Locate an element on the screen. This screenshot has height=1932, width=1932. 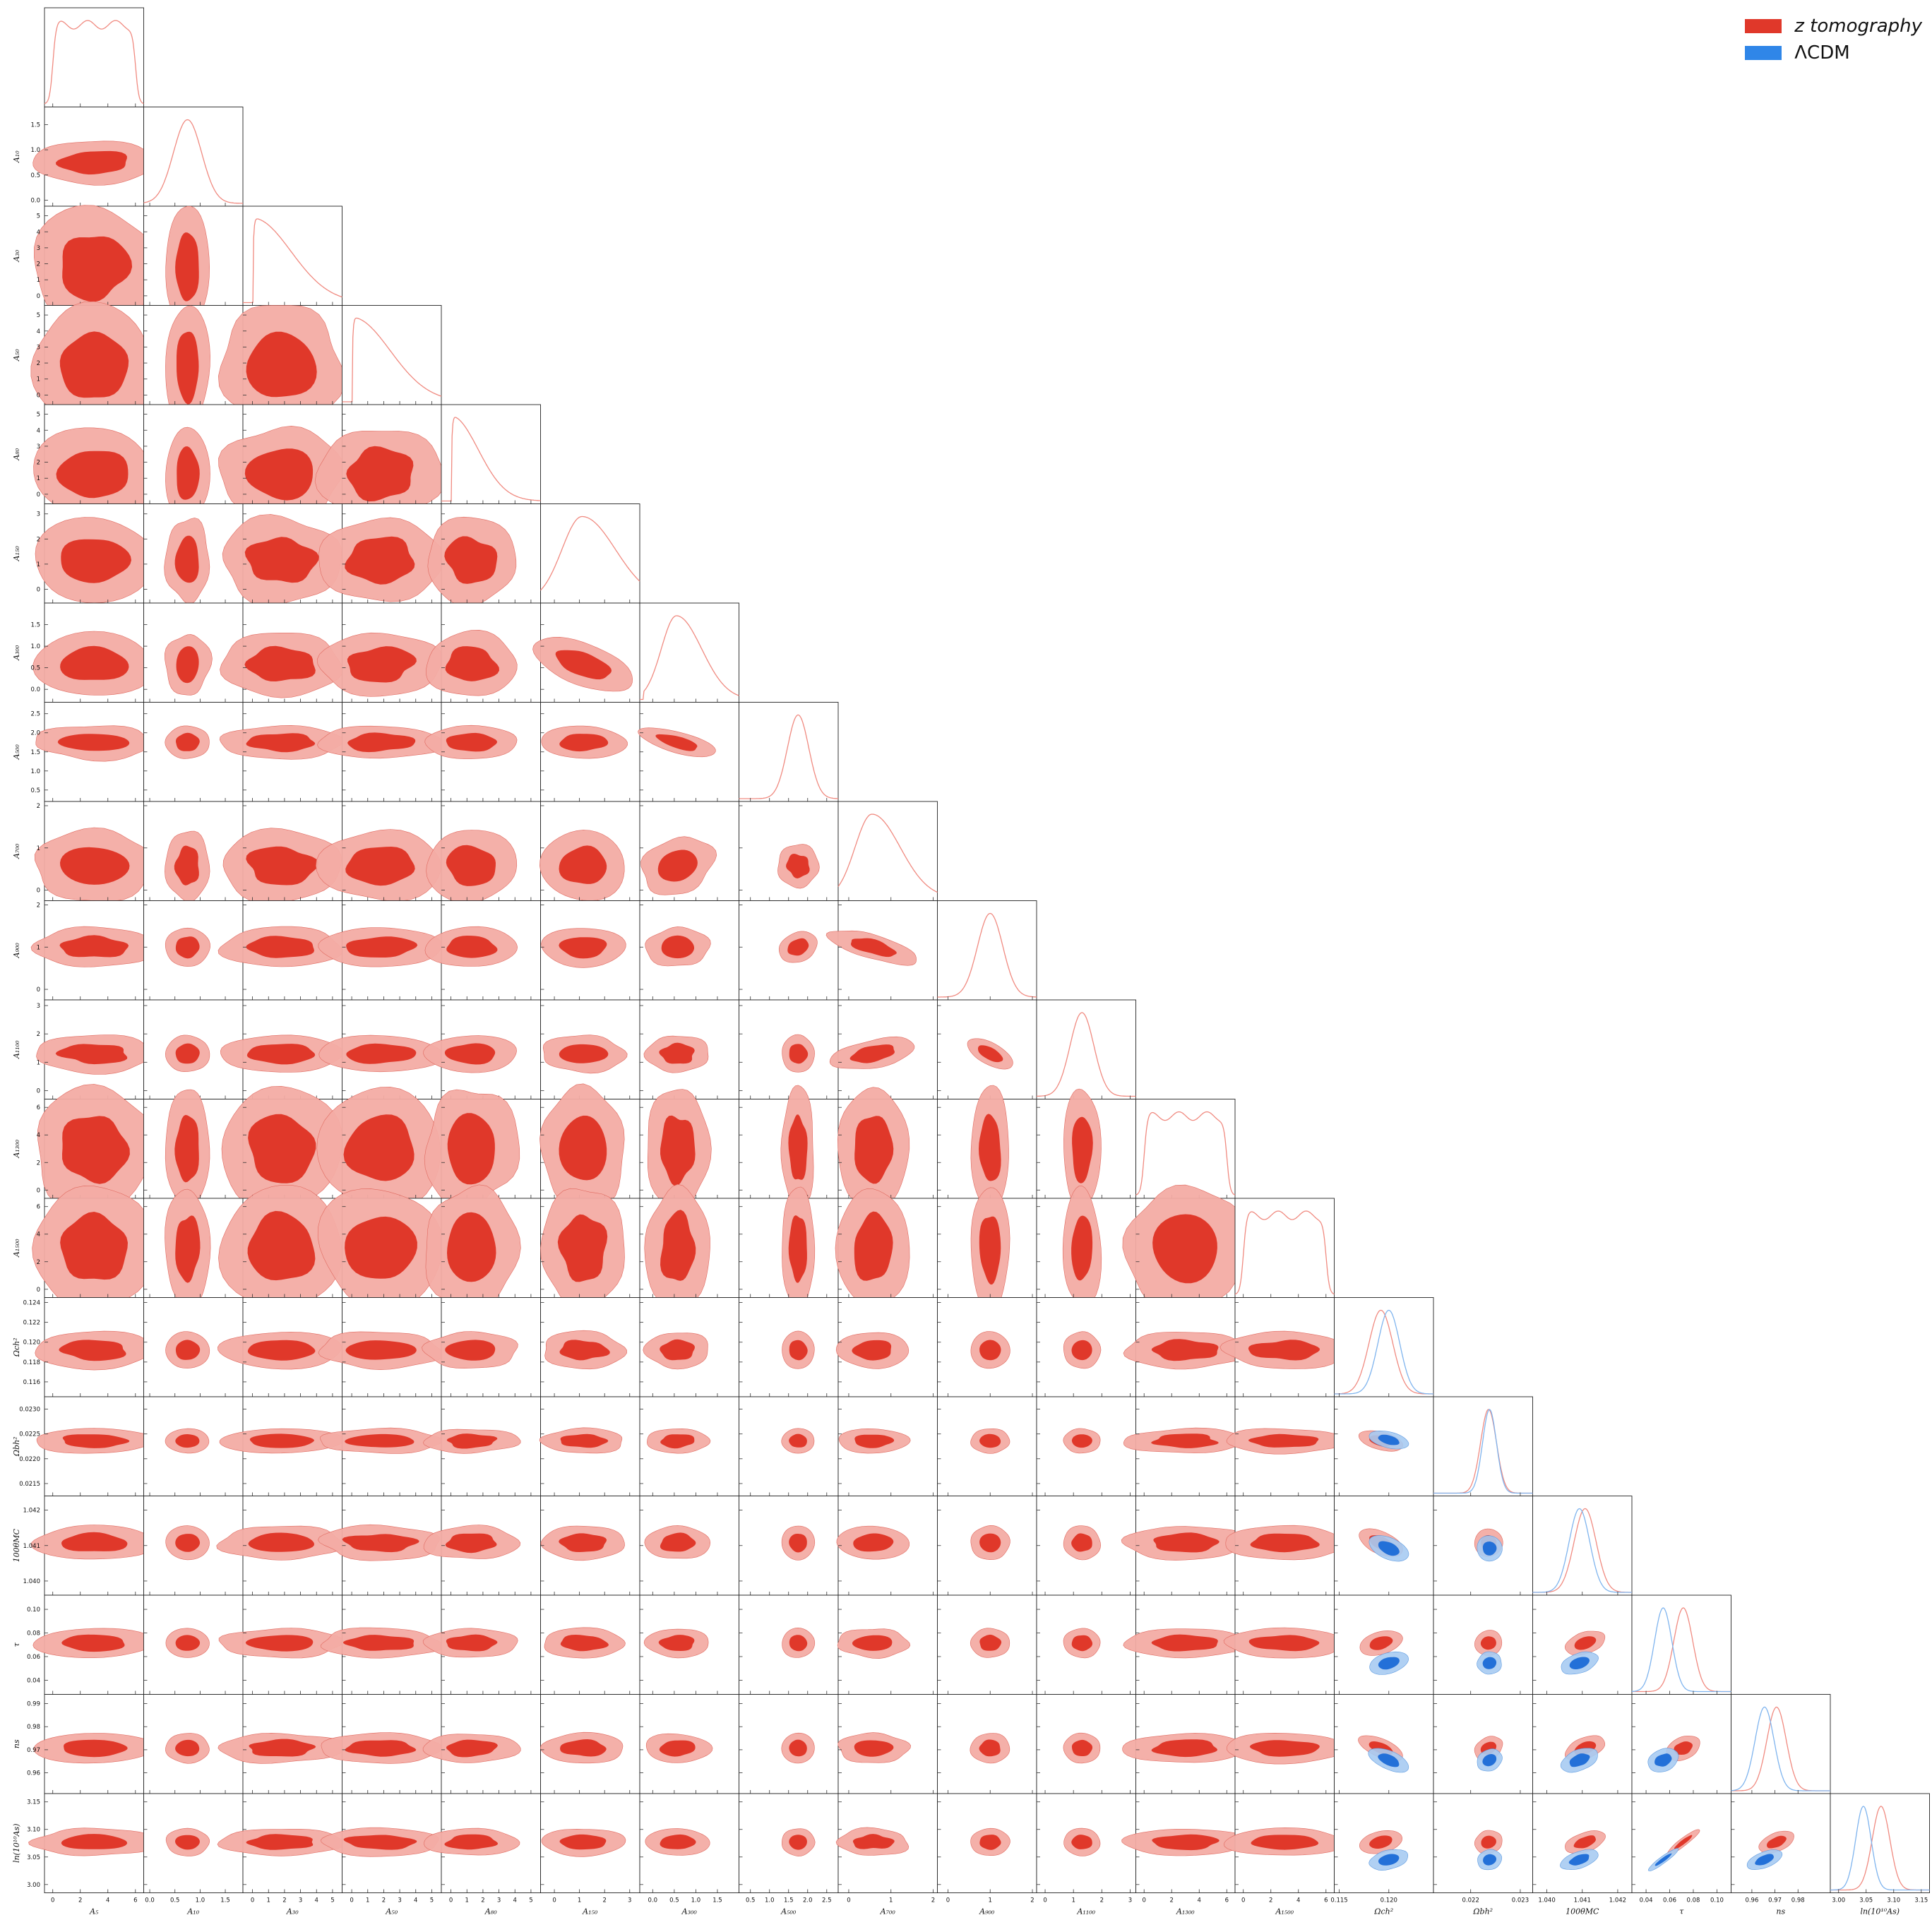
x-tick-label: 1 is located at coordinates (467, 1900).